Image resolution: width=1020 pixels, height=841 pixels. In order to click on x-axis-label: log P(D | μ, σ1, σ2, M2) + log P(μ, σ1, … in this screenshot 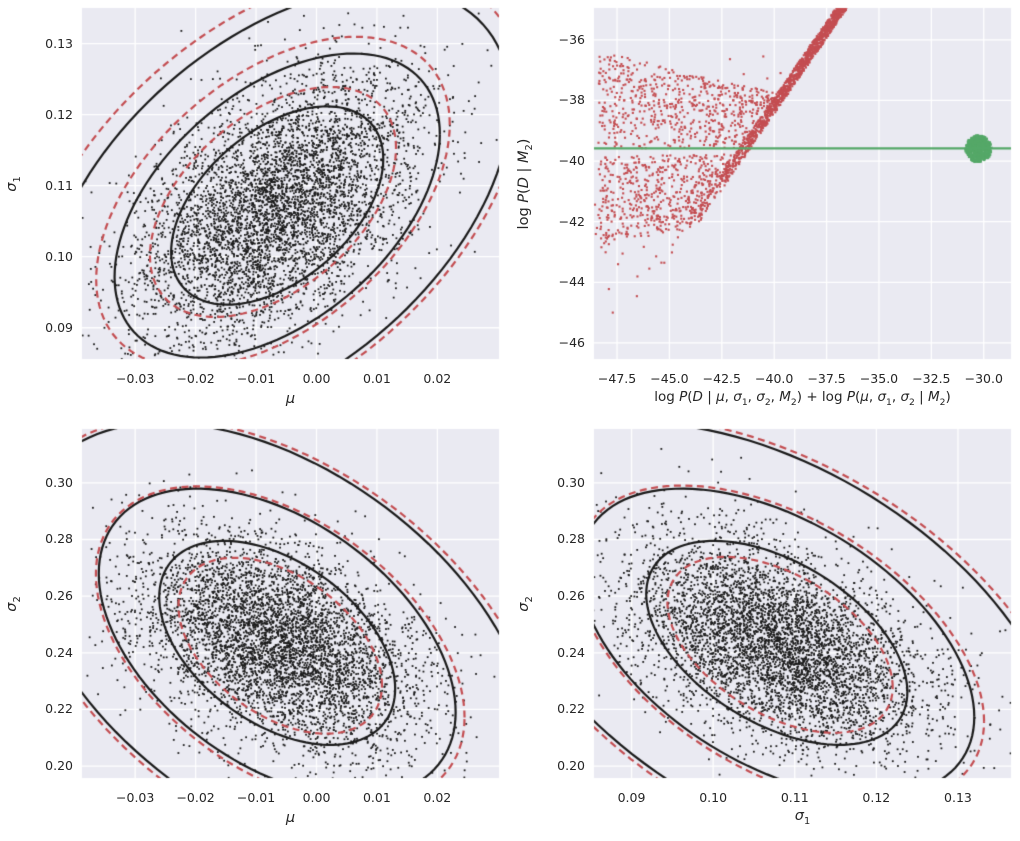, I will do `click(802, 398)`.